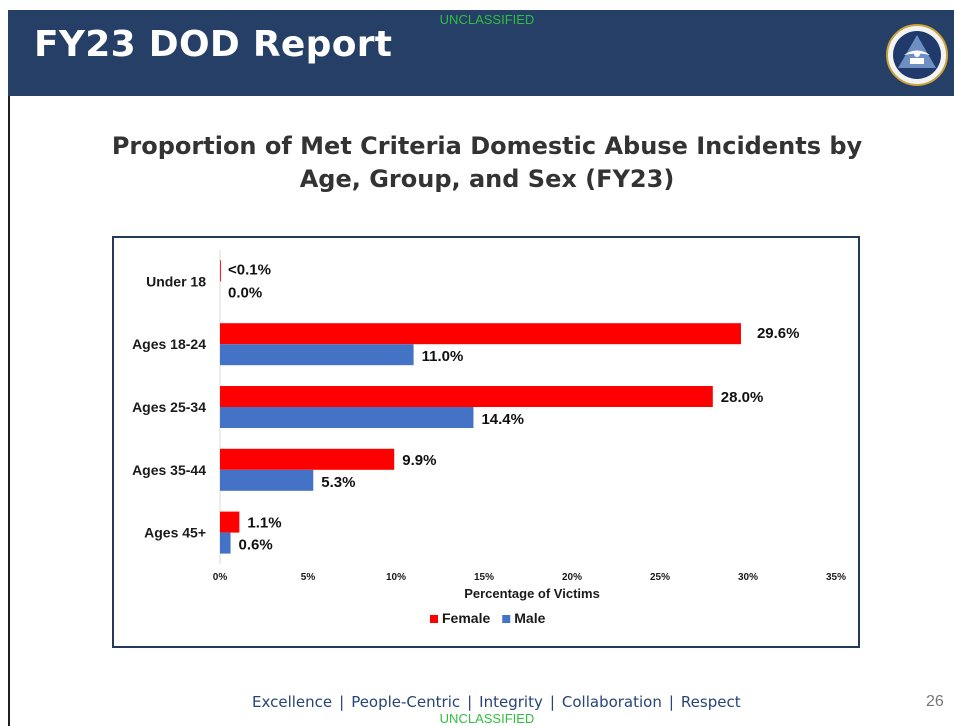  Describe the element at coordinates (169, 344) in the screenshot. I see `category-label: Ages 18-24` at that location.